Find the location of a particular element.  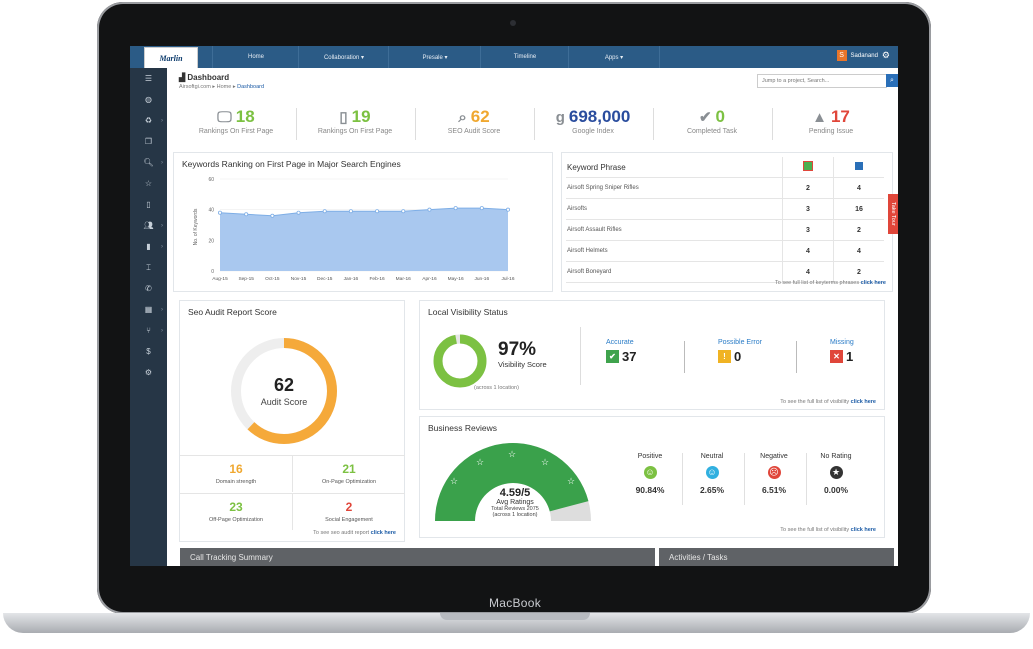

breadcrumb-item: Home is located at coordinates (224, 87).